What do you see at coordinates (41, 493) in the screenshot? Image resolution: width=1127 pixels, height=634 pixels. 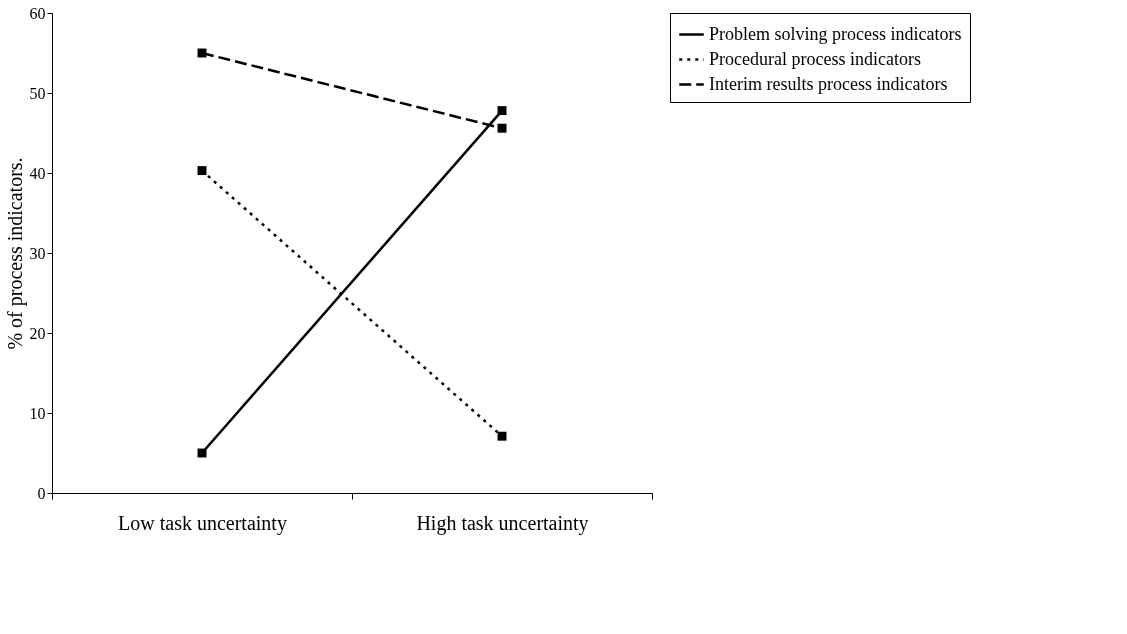 I see `y-tick-label: 0` at bounding box center [41, 493].